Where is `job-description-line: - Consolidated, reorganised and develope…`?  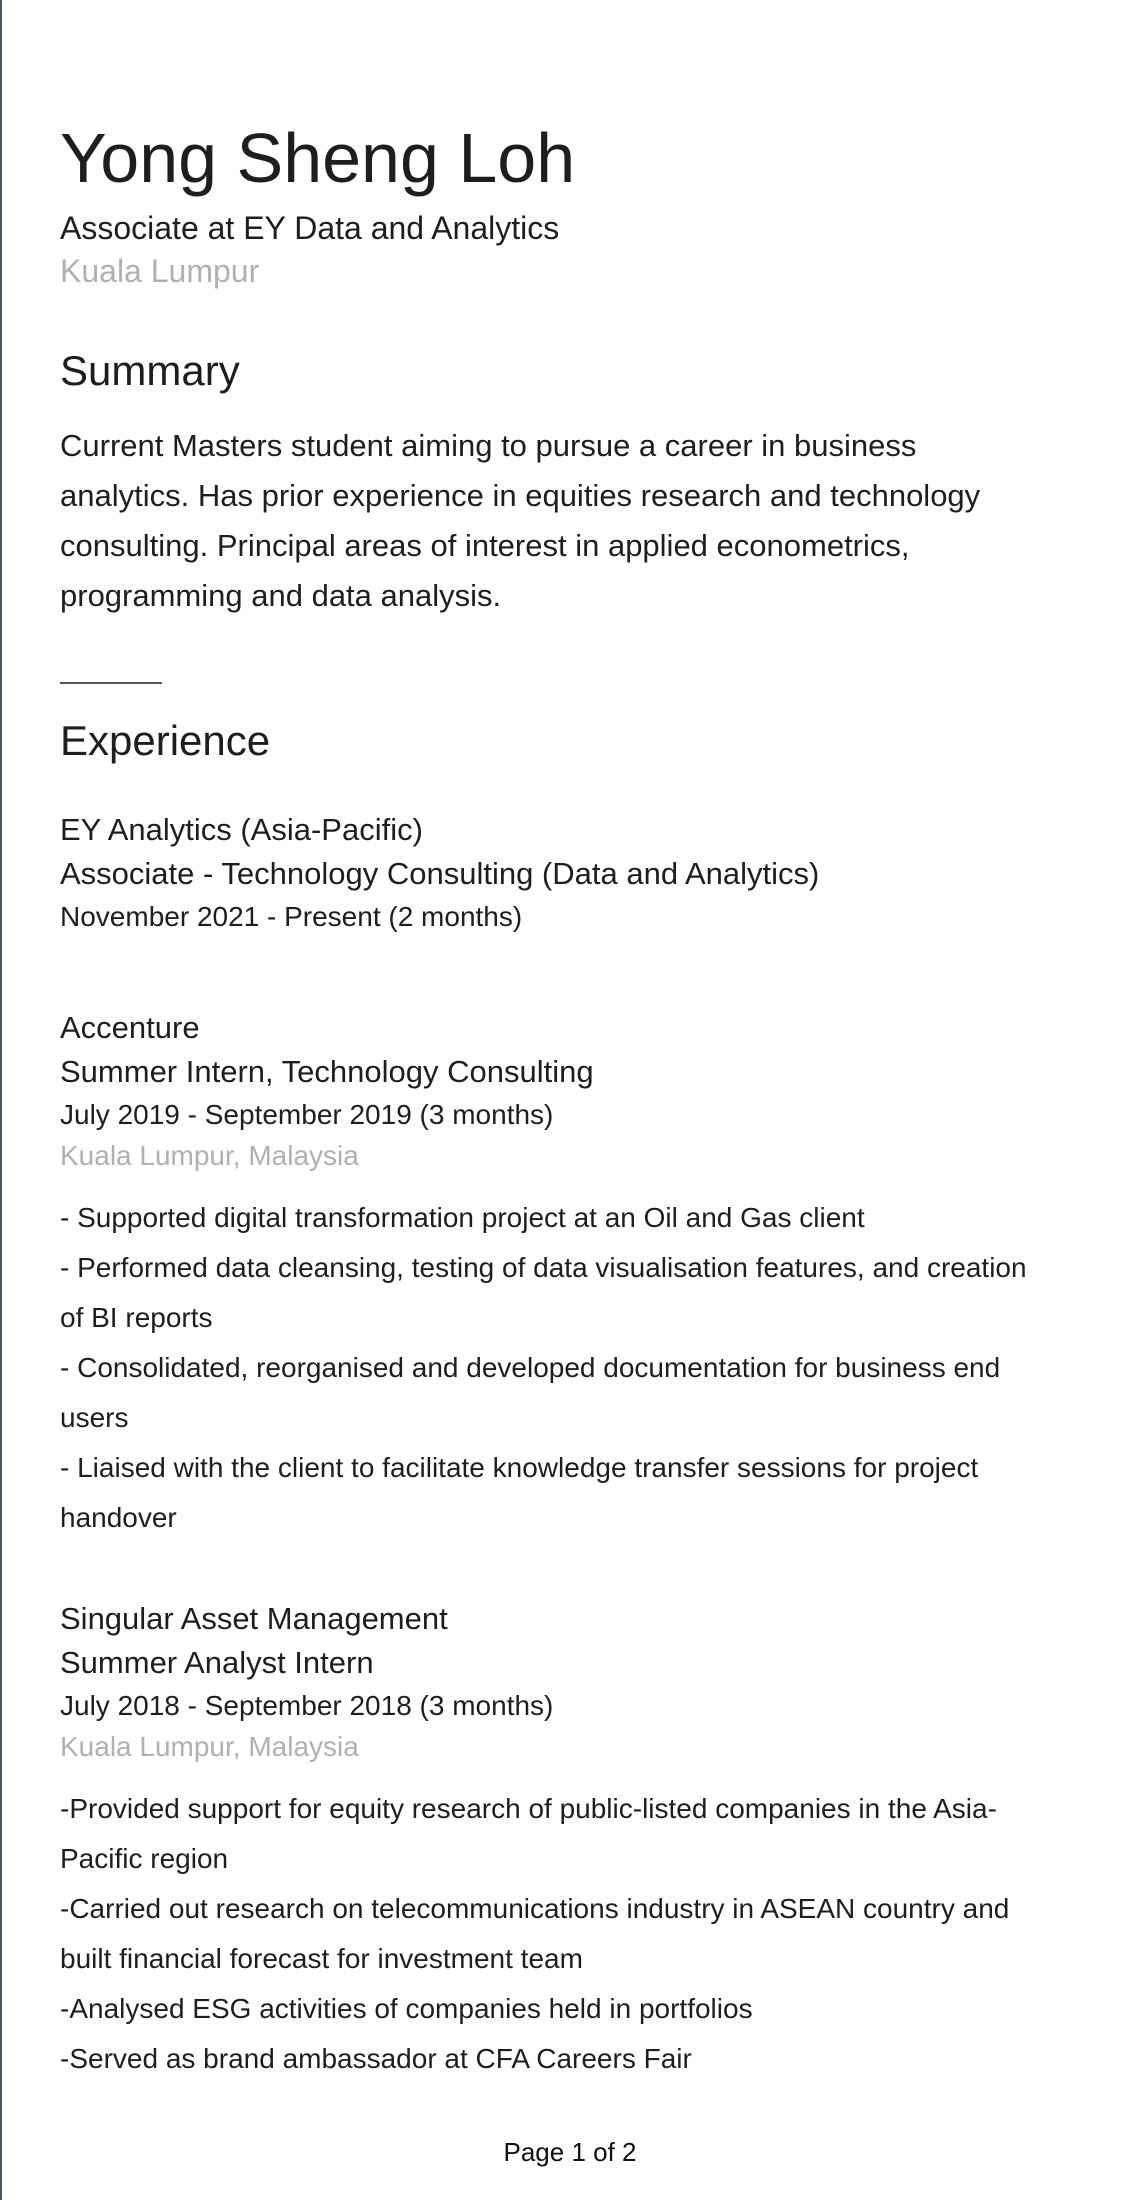
job-description-line: - Consolidated, reorganised and develope… is located at coordinates (530, 1367).